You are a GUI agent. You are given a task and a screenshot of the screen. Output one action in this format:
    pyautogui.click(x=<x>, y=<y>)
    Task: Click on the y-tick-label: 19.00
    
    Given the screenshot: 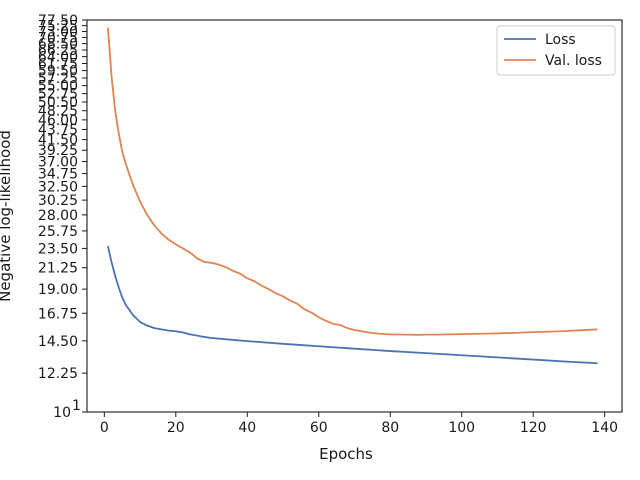 What is the action you would take?
    pyautogui.click(x=58, y=290)
    